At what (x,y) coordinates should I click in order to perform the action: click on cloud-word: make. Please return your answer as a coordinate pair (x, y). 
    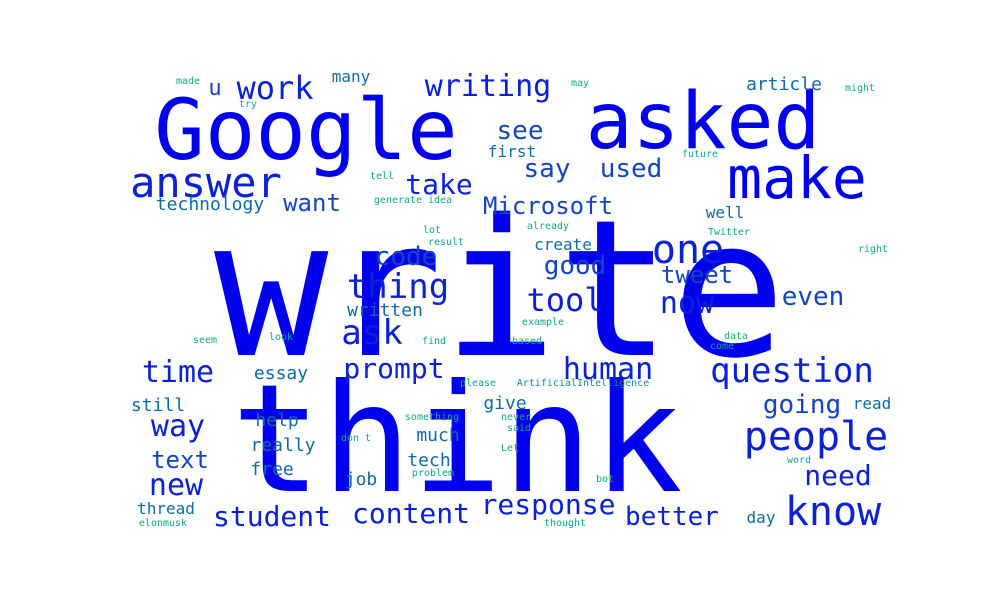
    Looking at the image, I should click on (797, 178).